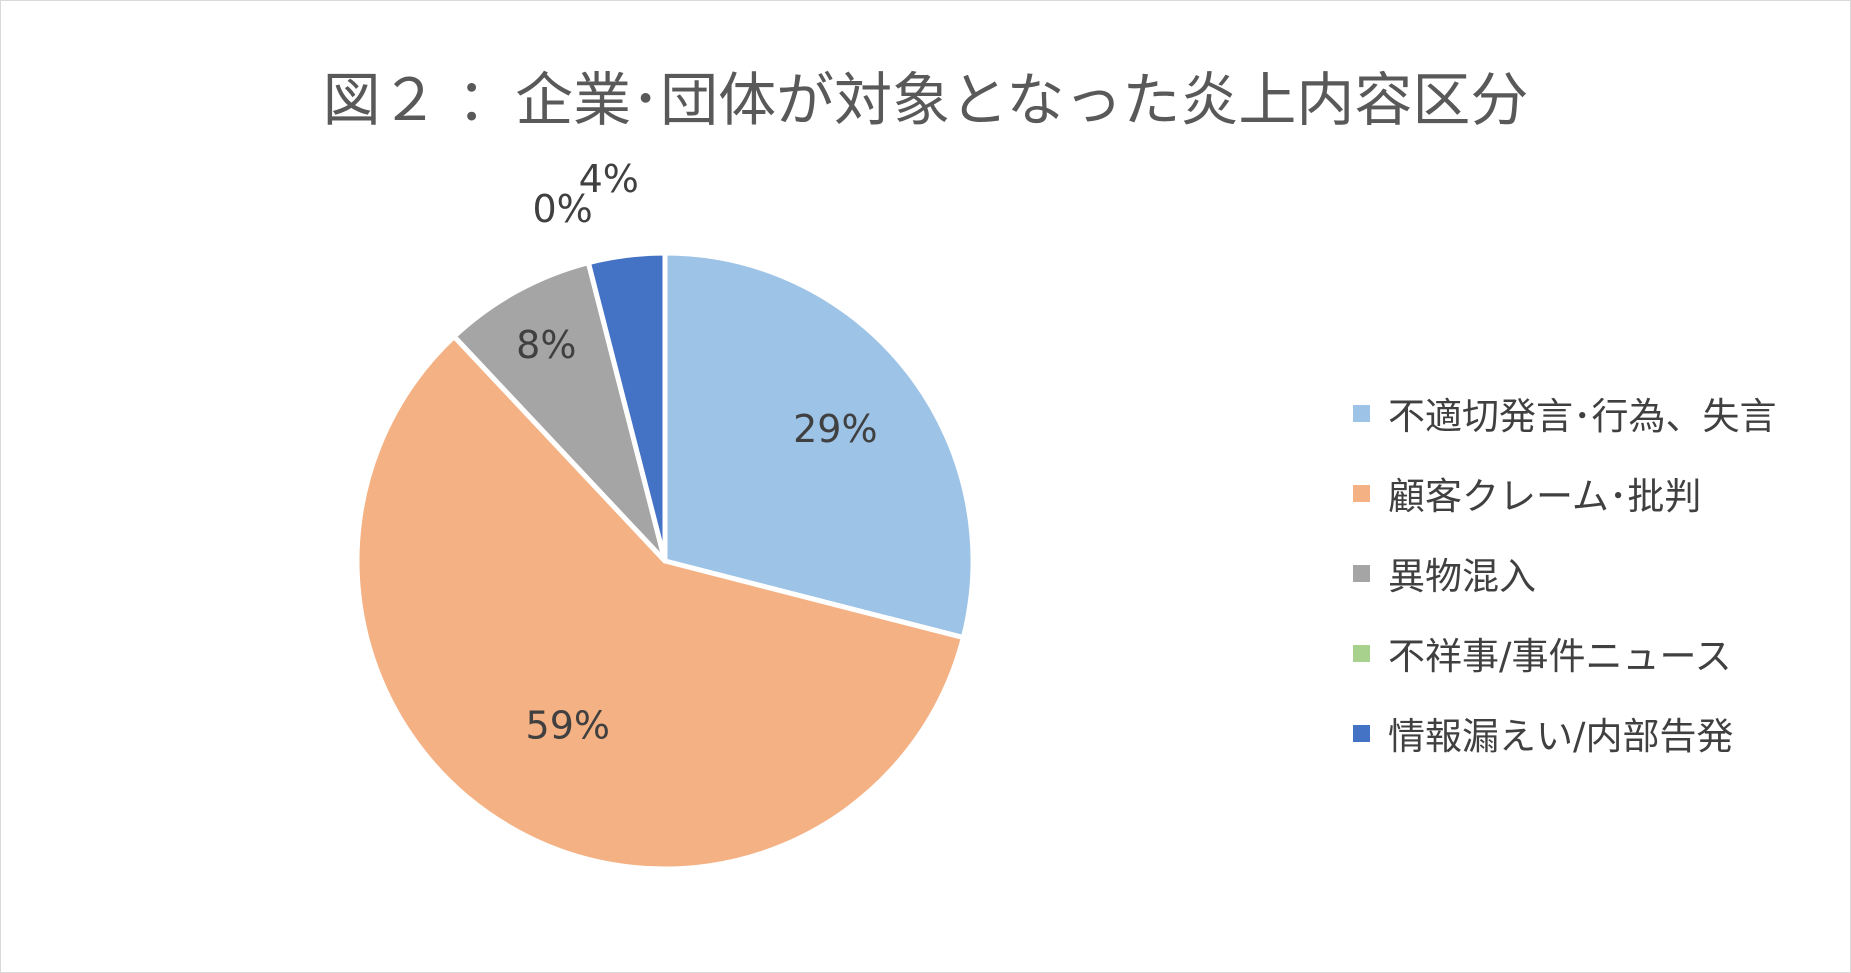  Describe the element at coordinates (835, 429) in the screenshot. I see `pie-data-label: 29%` at that location.